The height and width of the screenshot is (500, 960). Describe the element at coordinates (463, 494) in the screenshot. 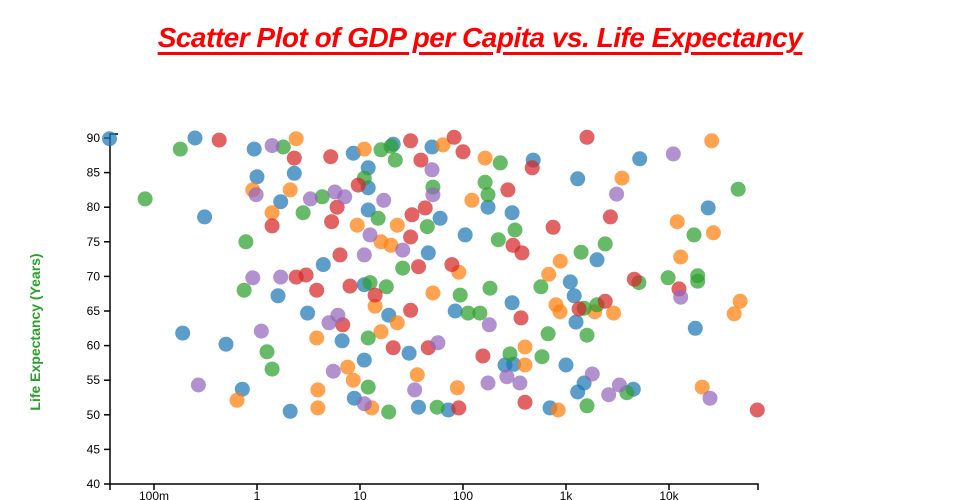

I see `x-tick-label: 100` at that location.